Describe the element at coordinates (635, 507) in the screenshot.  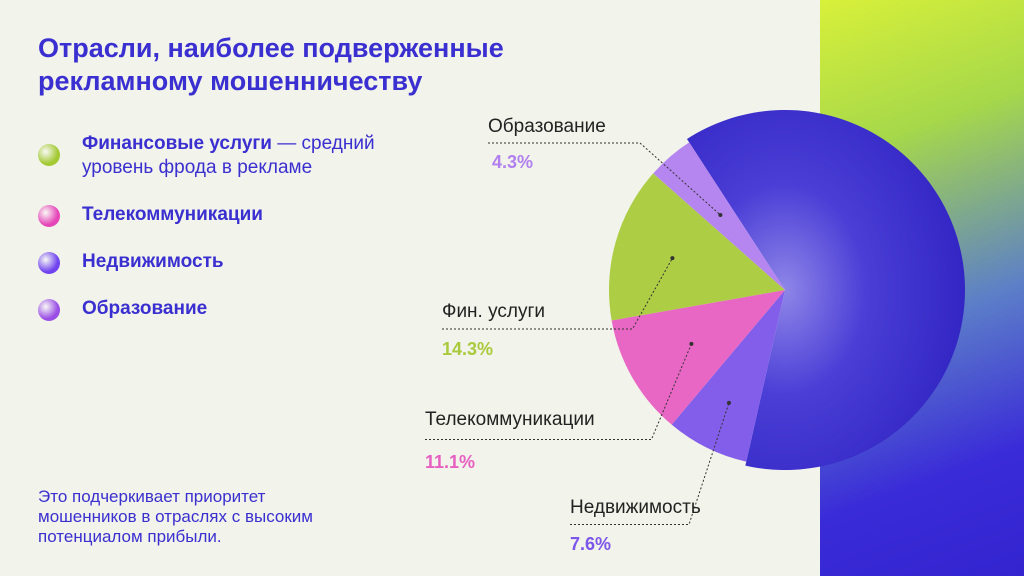
I see `slice-label: Недвижимость` at that location.